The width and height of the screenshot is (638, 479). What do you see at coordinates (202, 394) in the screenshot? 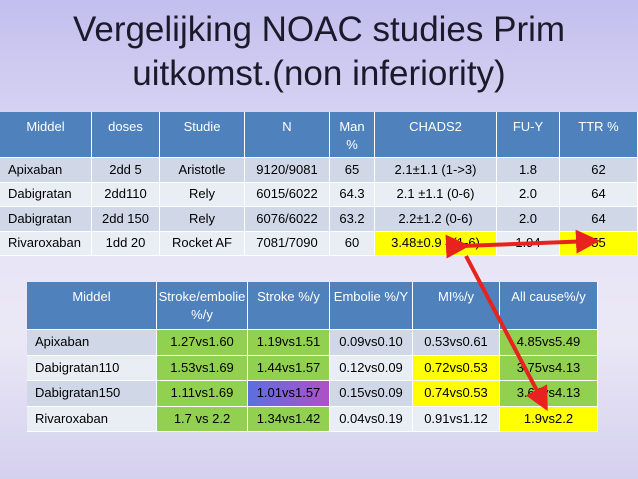
I see `cell: 1.11vs1.69` at bounding box center [202, 394].